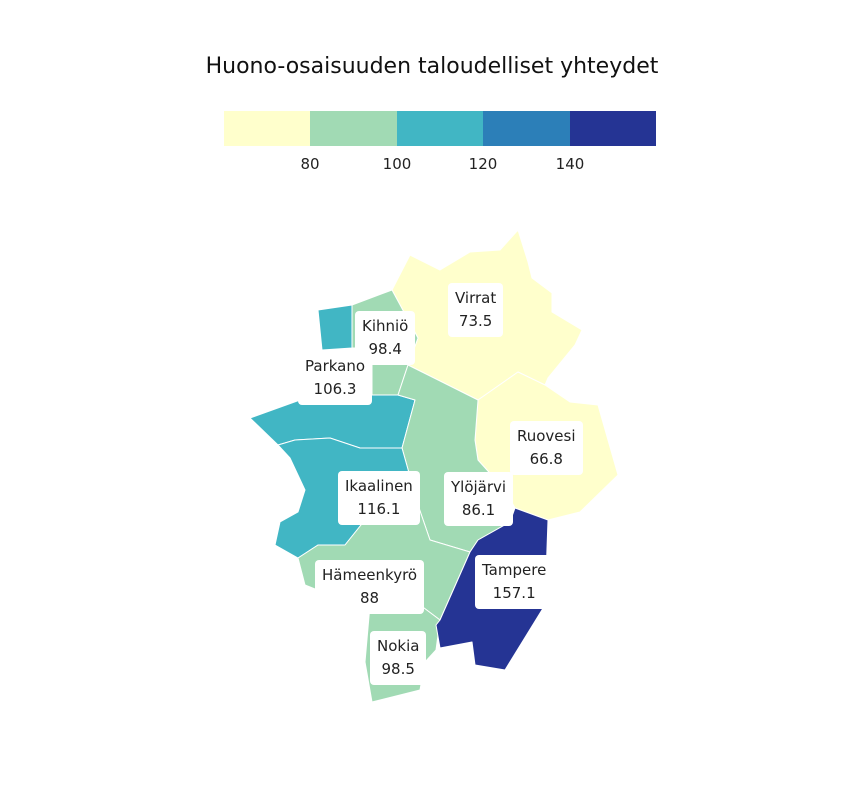 The width and height of the screenshot is (864, 792). What do you see at coordinates (514, 582) in the screenshot?
I see `label-tampere: Tampere 157.1` at bounding box center [514, 582].